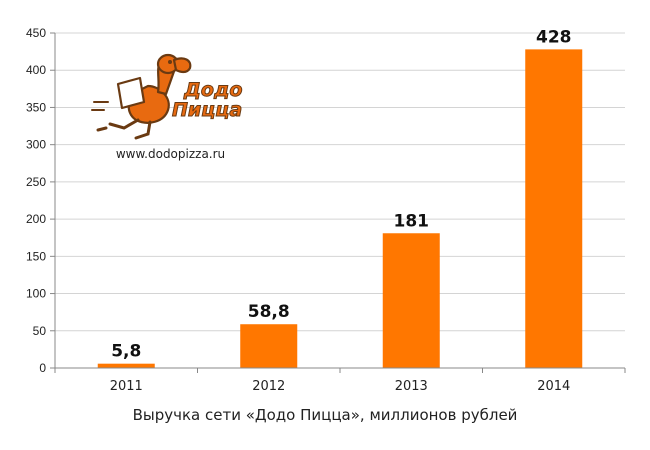 Image resolution: width=650 pixels, height=450 pixels. Describe the element at coordinates (553, 386) in the screenshot. I see `x-tick-label-2014: 2014` at that location.